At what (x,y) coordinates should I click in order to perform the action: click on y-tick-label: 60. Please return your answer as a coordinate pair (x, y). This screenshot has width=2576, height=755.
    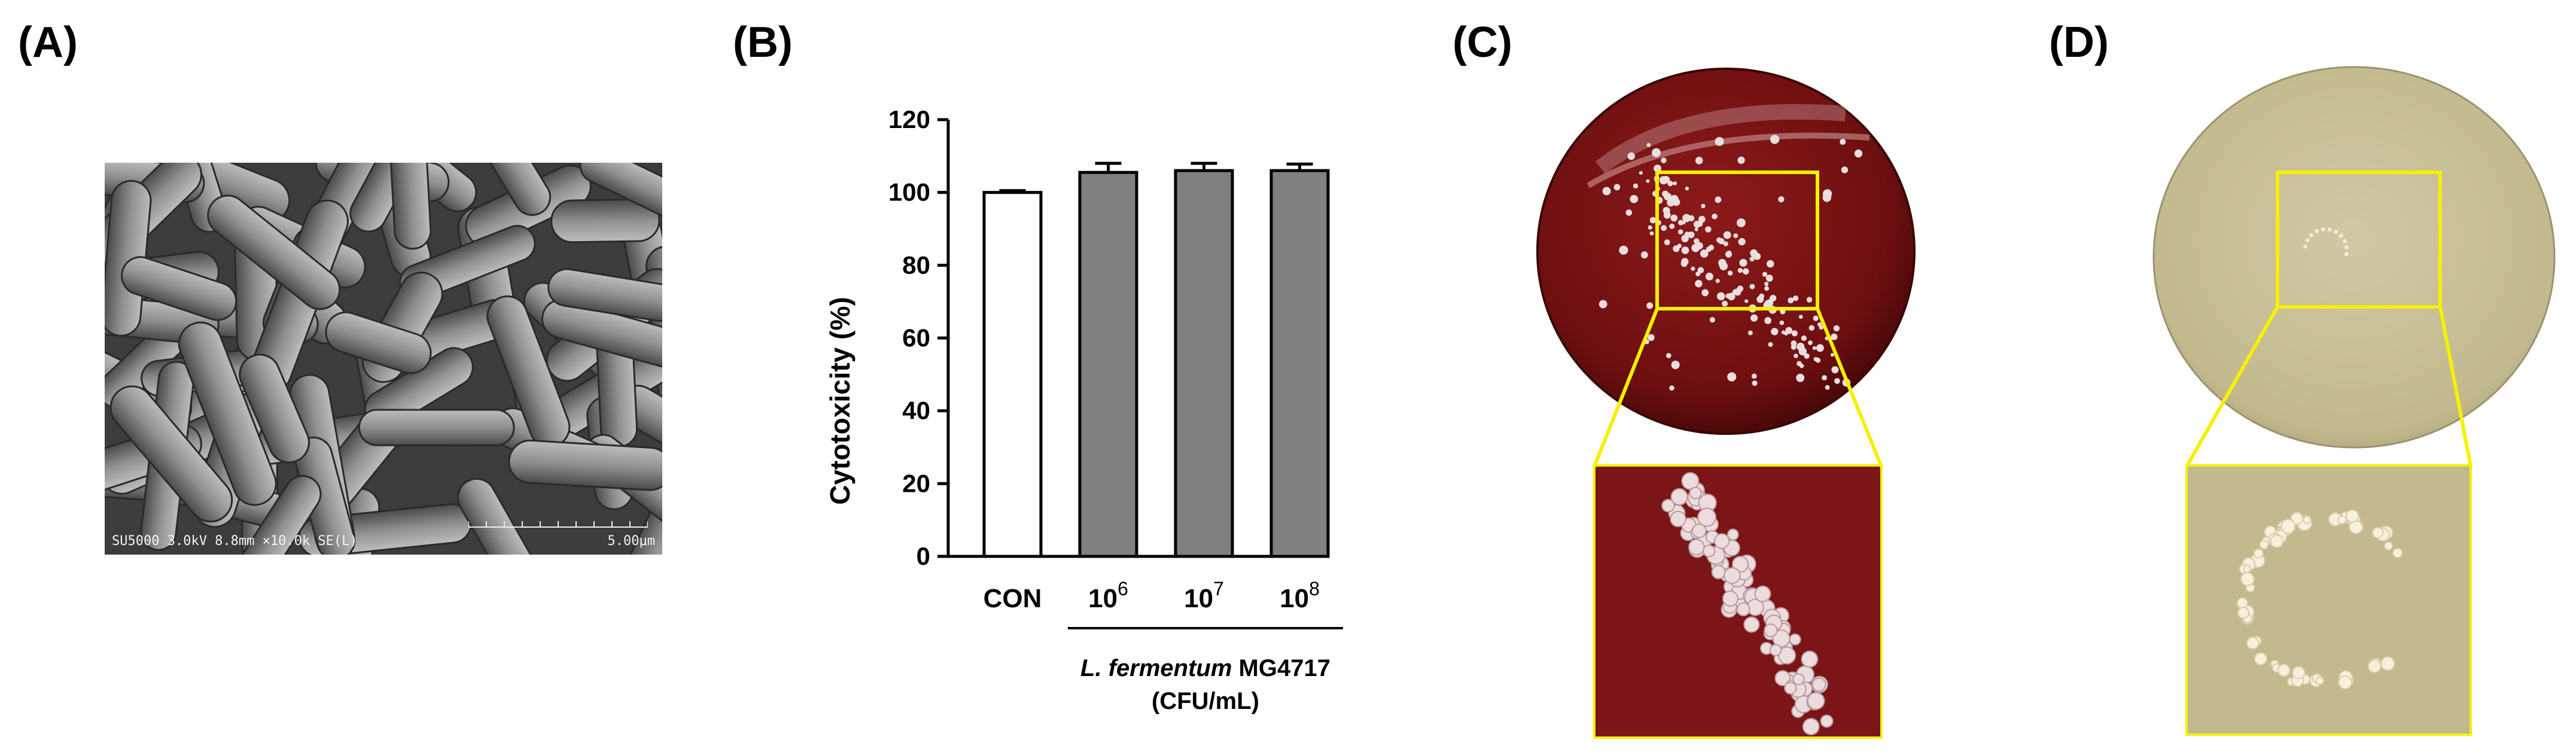
    Looking at the image, I should click on (916, 338).